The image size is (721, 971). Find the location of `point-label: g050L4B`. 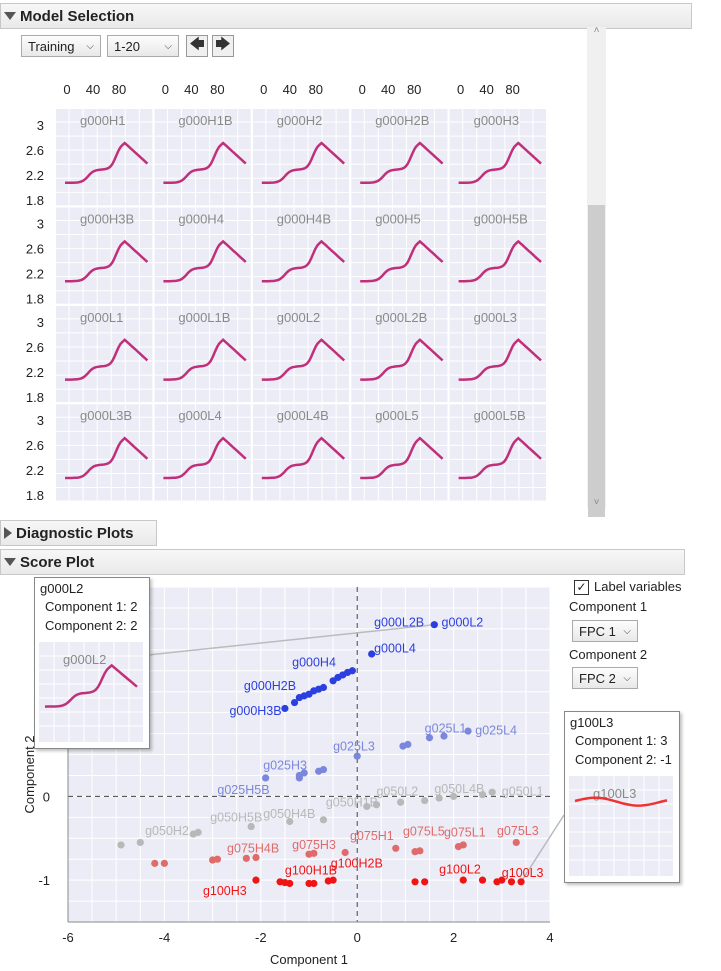

point-label: g050L4B is located at coordinates (459, 789).